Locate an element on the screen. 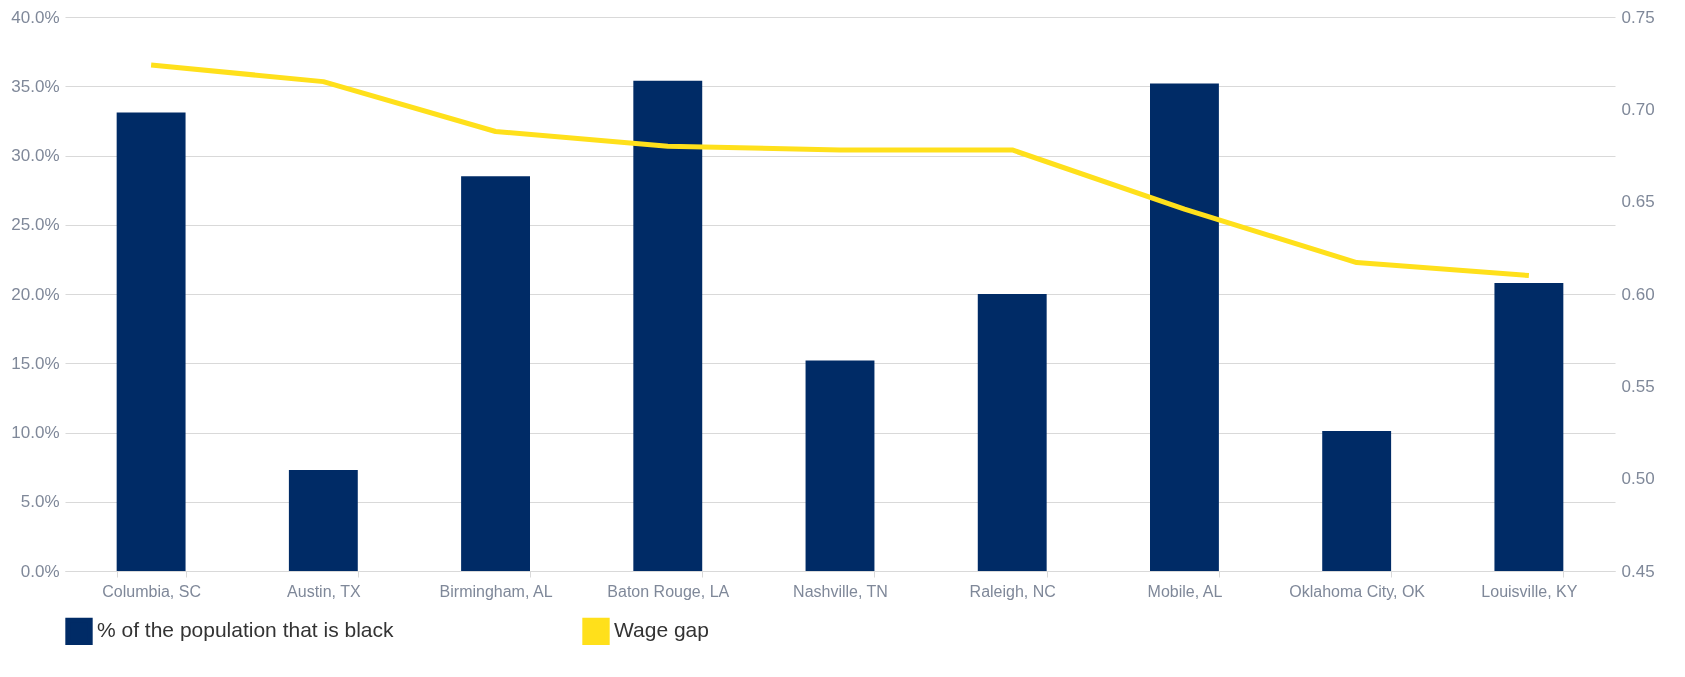 The height and width of the screenshot is (677, 1685). y-tick-label: 40.0% is located at coordinates (35, 17).